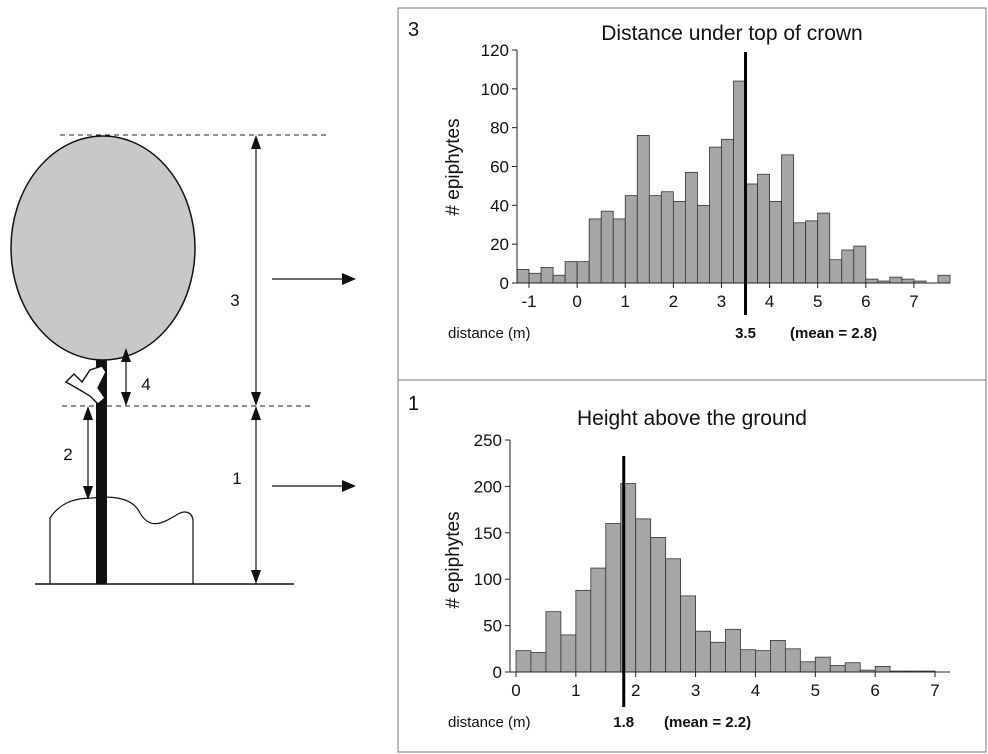 The width and height of the screenshot is (988, 754). Describe the element at coordinates (833, 333) in the screenshot. I see `mean-label: (mean = 2.8)` at that location.